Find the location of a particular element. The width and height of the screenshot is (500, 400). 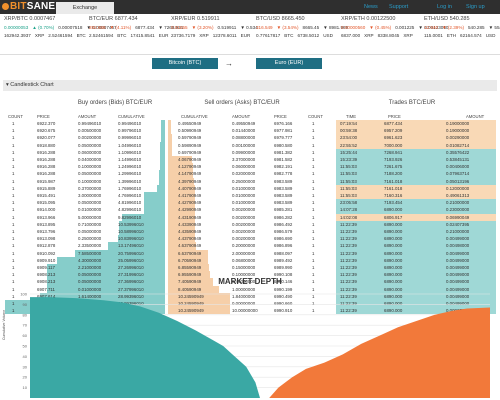

y-tick-label: 40 is located at coordinates (25, 356).